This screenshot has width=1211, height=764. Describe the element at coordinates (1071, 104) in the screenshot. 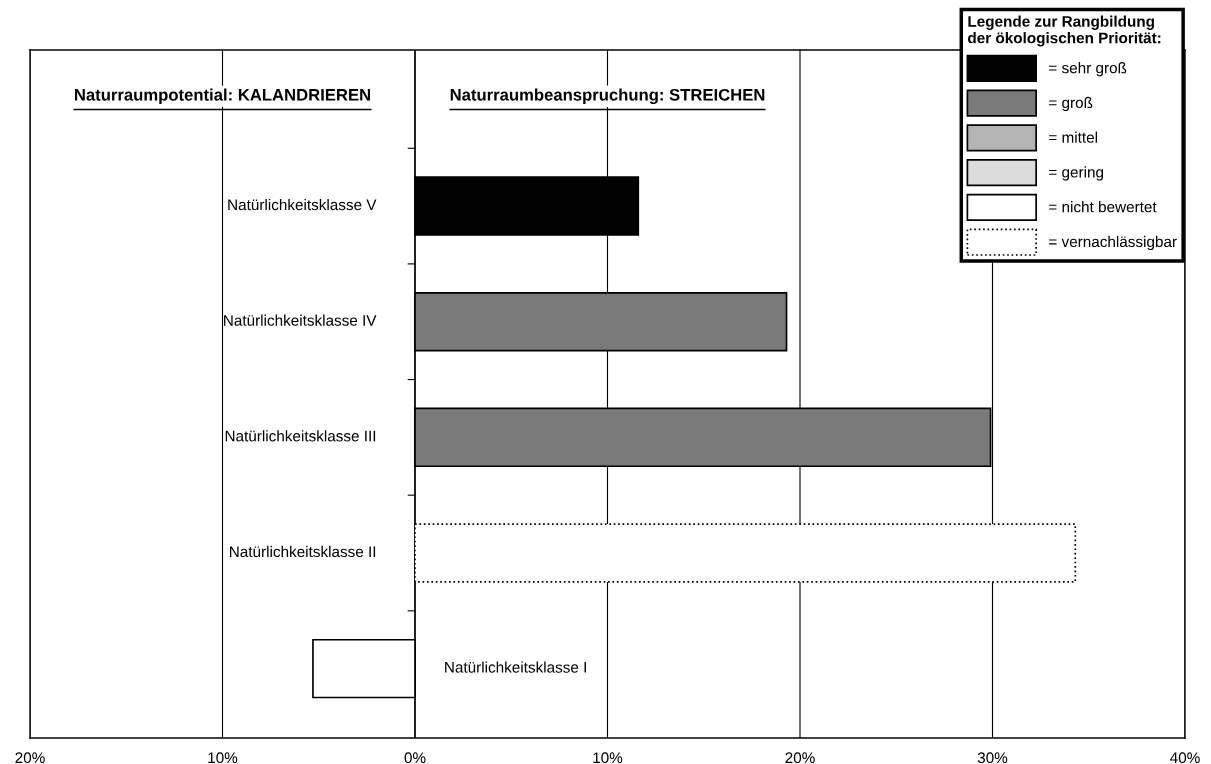

I see `legend-label: = groß` at that location.